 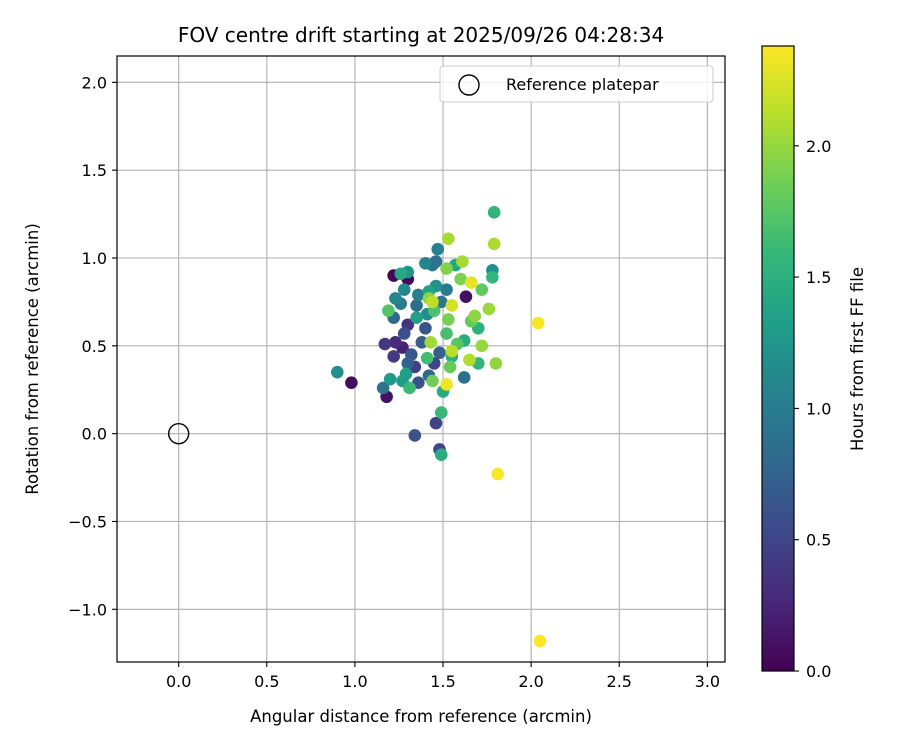 I want to click on reference-marker-group, so click(x=178, y=433).